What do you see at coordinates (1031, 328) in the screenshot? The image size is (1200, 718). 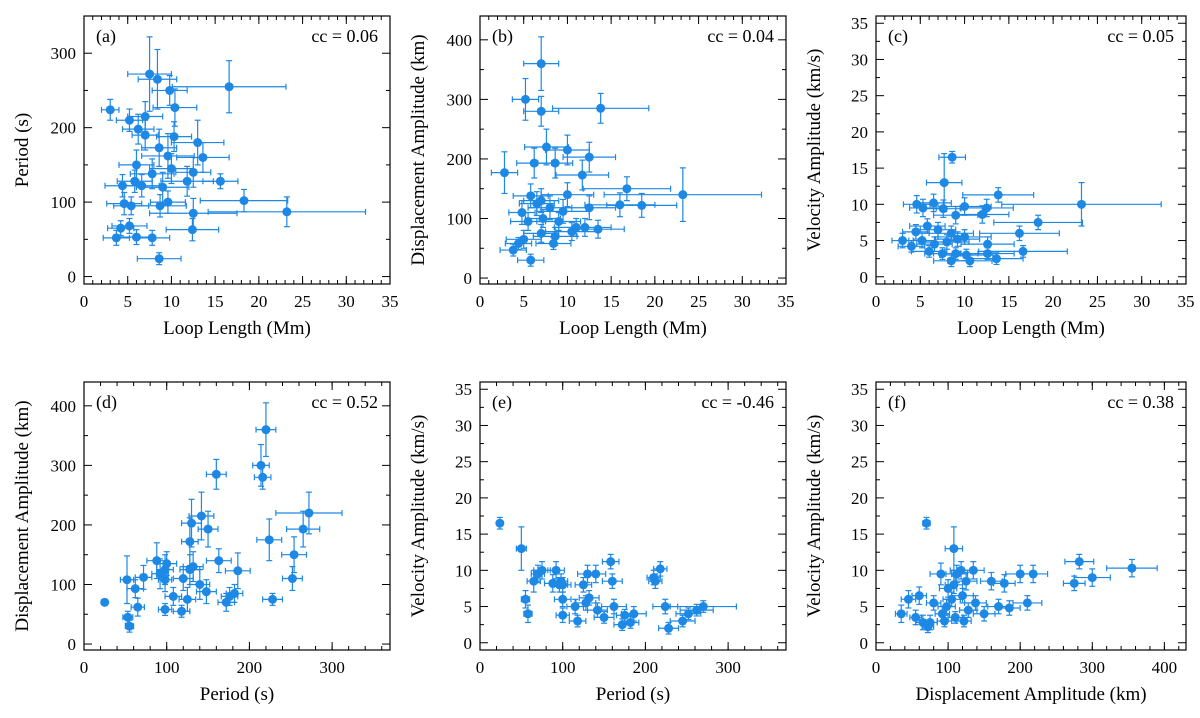 I see `x-axis-label: Loop Length (Mm)` at bounding box center [1031, 328].